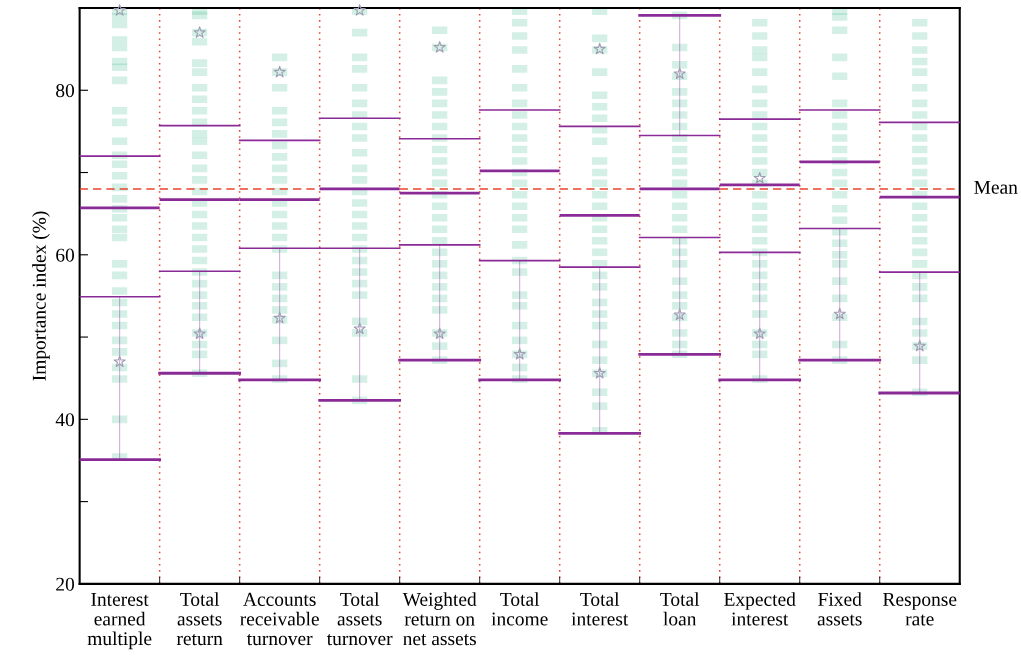  Describe the element at coordinates (920, 609) in the screenshot. I see `x-tick-label: Response rate` at that location.